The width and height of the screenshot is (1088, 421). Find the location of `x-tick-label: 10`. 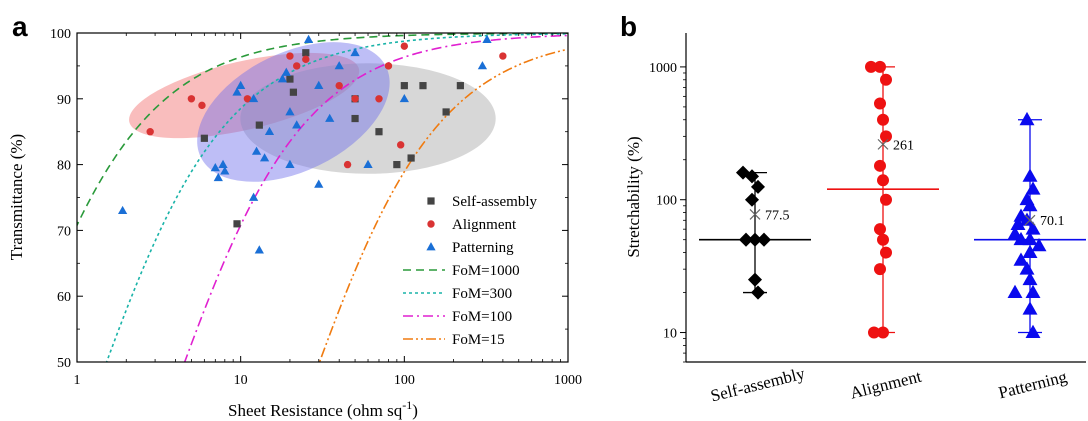

x-tick-label: 10 is located at coordinates (241, 380).